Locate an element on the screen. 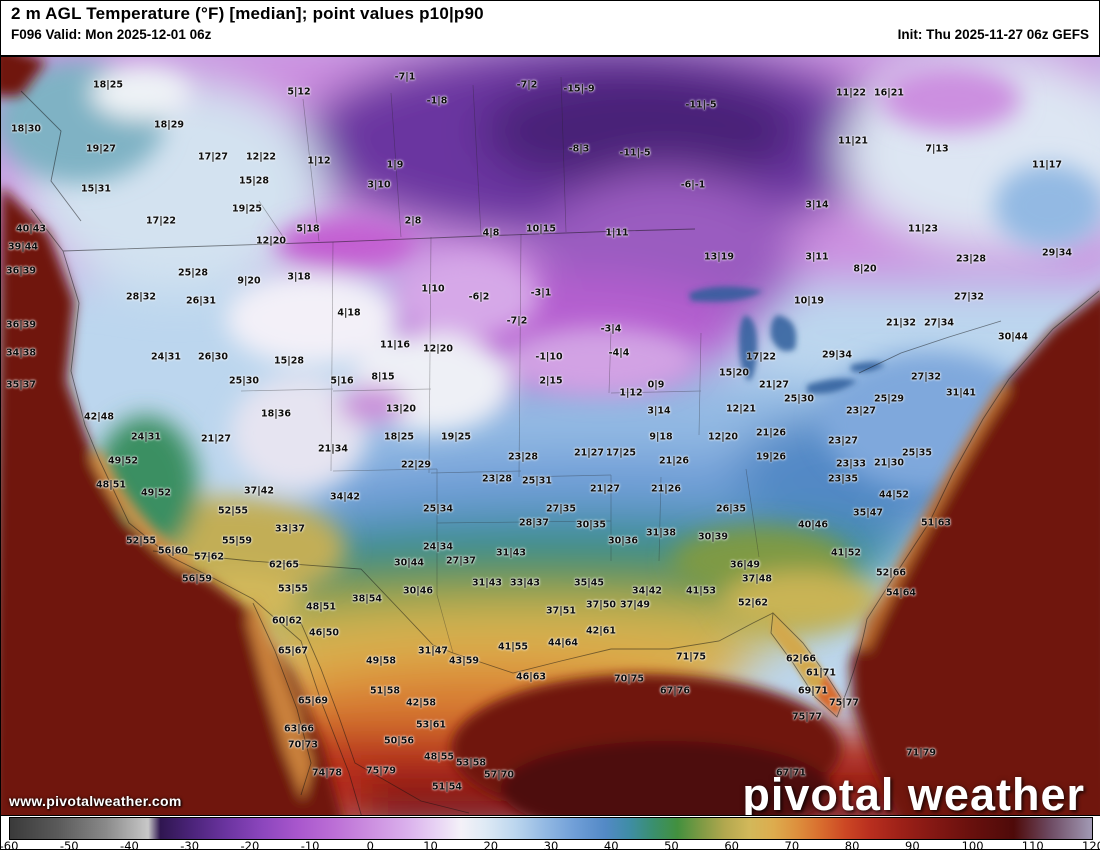 The image size is (1100, 853). point-value: 21|27 is located at coordinates (216, 439).